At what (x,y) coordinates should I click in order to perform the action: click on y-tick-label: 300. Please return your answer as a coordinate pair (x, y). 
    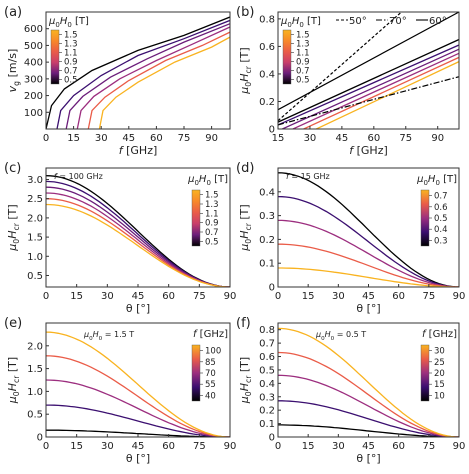
    Looking at the image, I should click on (33, 79).